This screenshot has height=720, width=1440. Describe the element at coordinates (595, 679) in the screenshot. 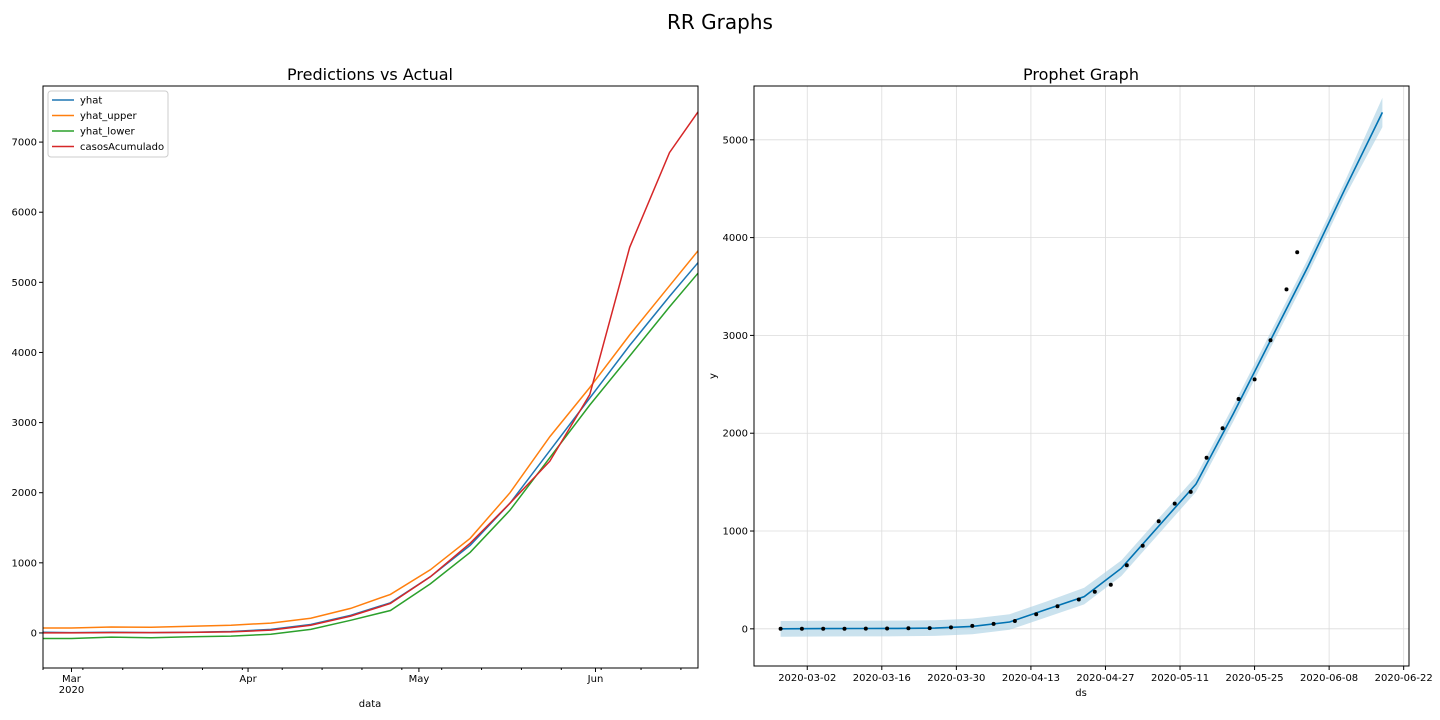

I see `x-tick-label: Jun` at that location.